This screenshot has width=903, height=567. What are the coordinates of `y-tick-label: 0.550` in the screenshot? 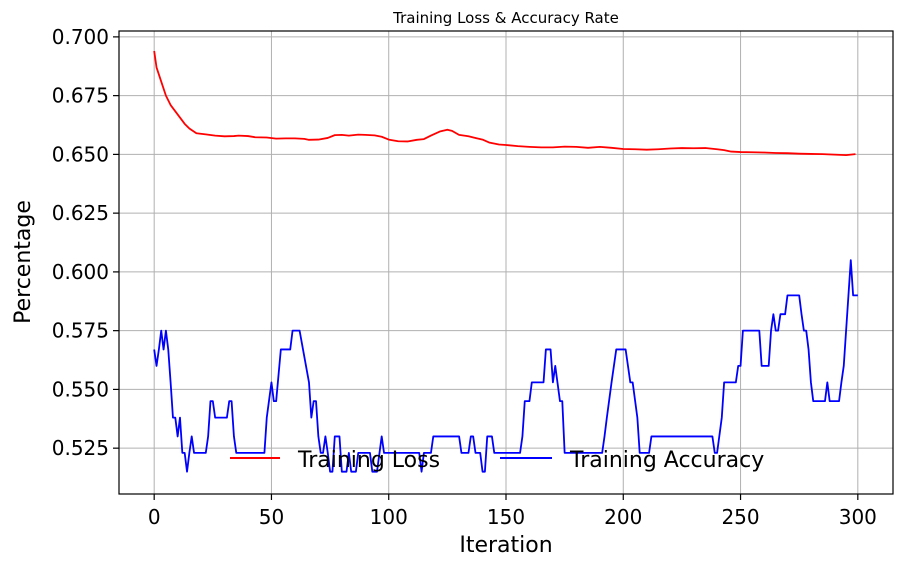 It's located at (80, 389).